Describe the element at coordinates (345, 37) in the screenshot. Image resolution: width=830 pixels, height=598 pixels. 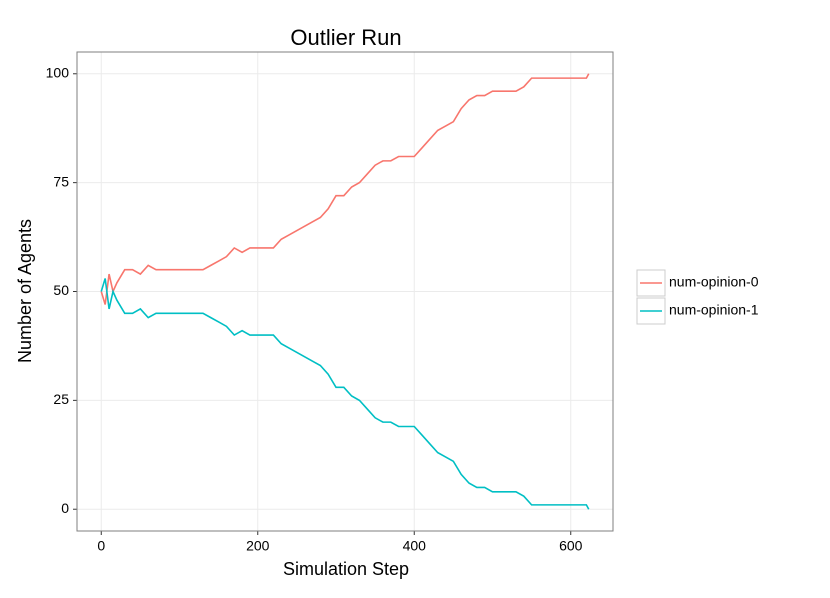
I see `chart-title: Outlier Run` at that location.